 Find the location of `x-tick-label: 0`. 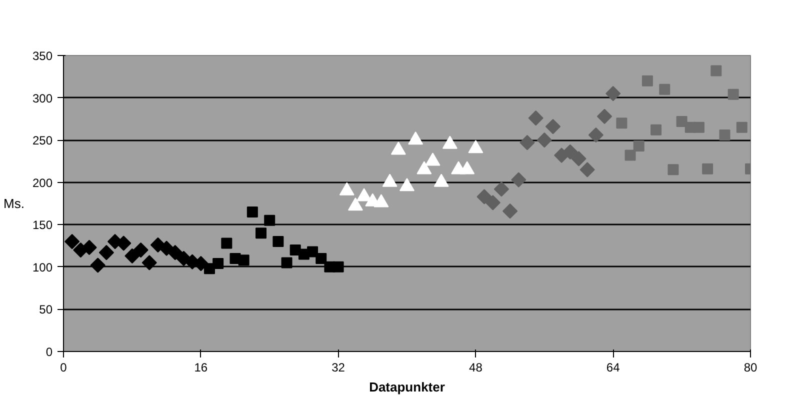

x-tick-label: 0 is located at coordinates (64, 367).